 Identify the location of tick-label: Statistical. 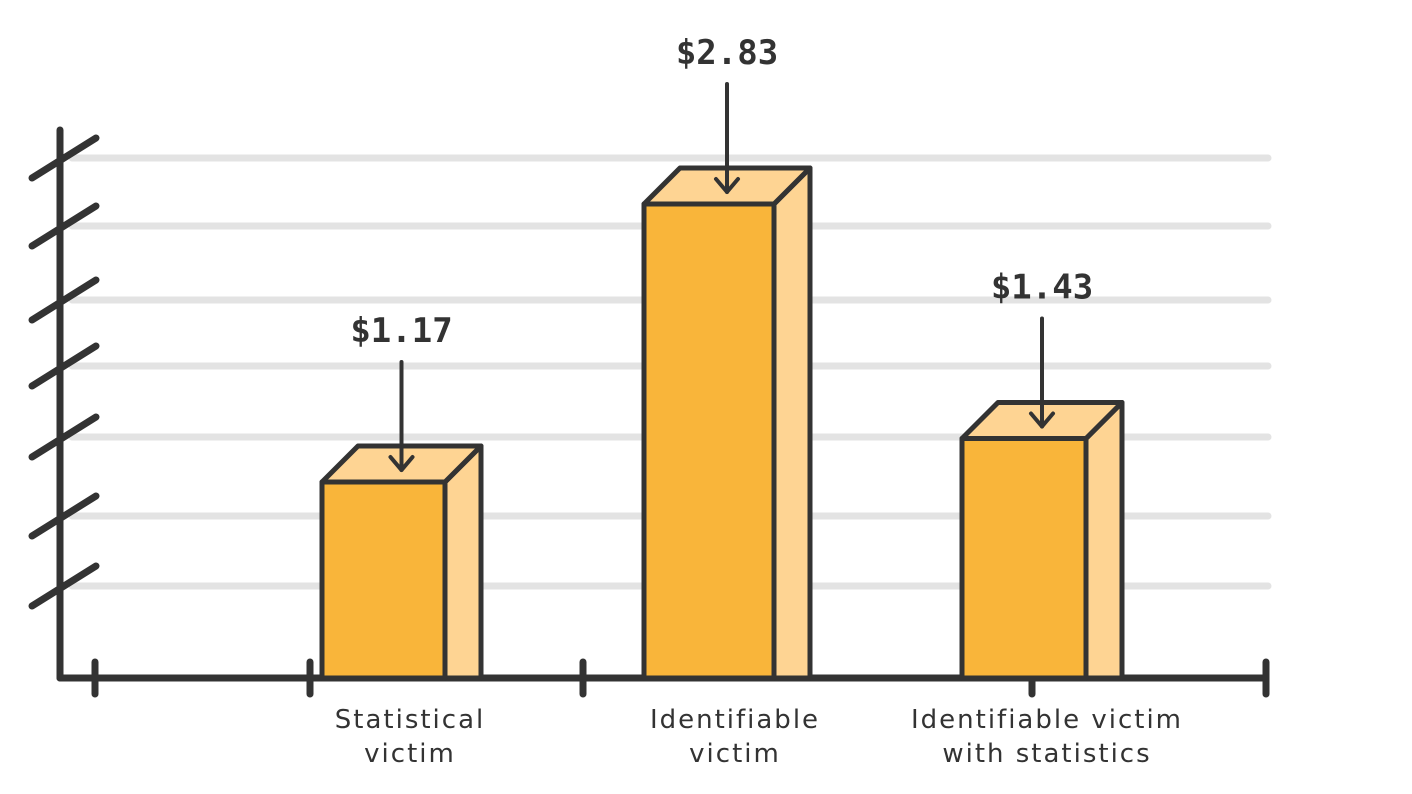
(410, 720).